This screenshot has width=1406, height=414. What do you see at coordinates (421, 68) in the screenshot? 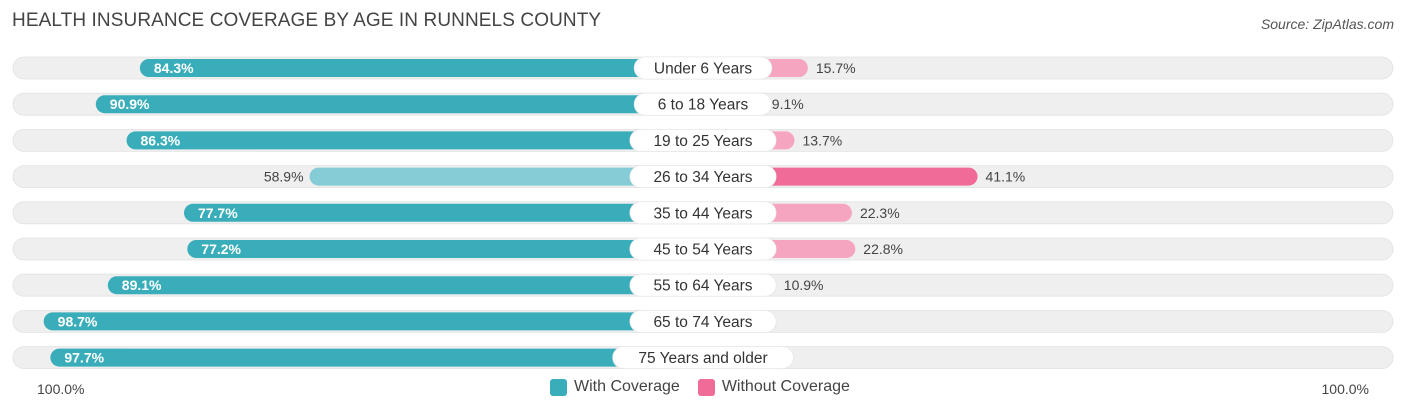
I see `bar-with-coverage-under-6-years` at bounding box center [421, 68].